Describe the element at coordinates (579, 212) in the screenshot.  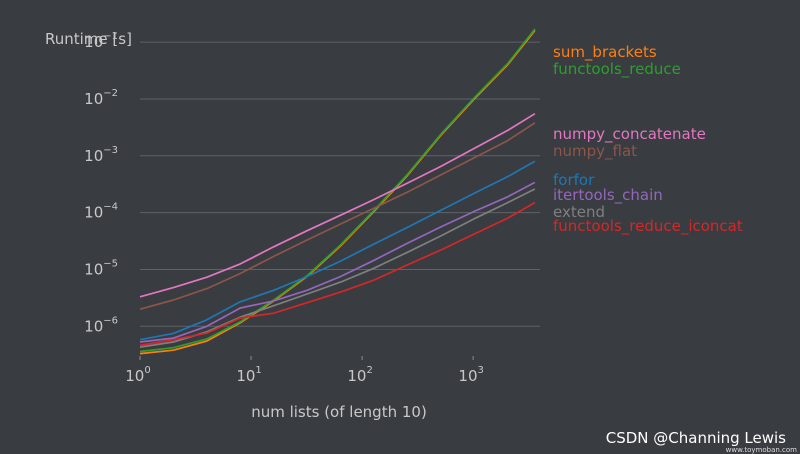
I see `legend-label-extend: extend` at that location.